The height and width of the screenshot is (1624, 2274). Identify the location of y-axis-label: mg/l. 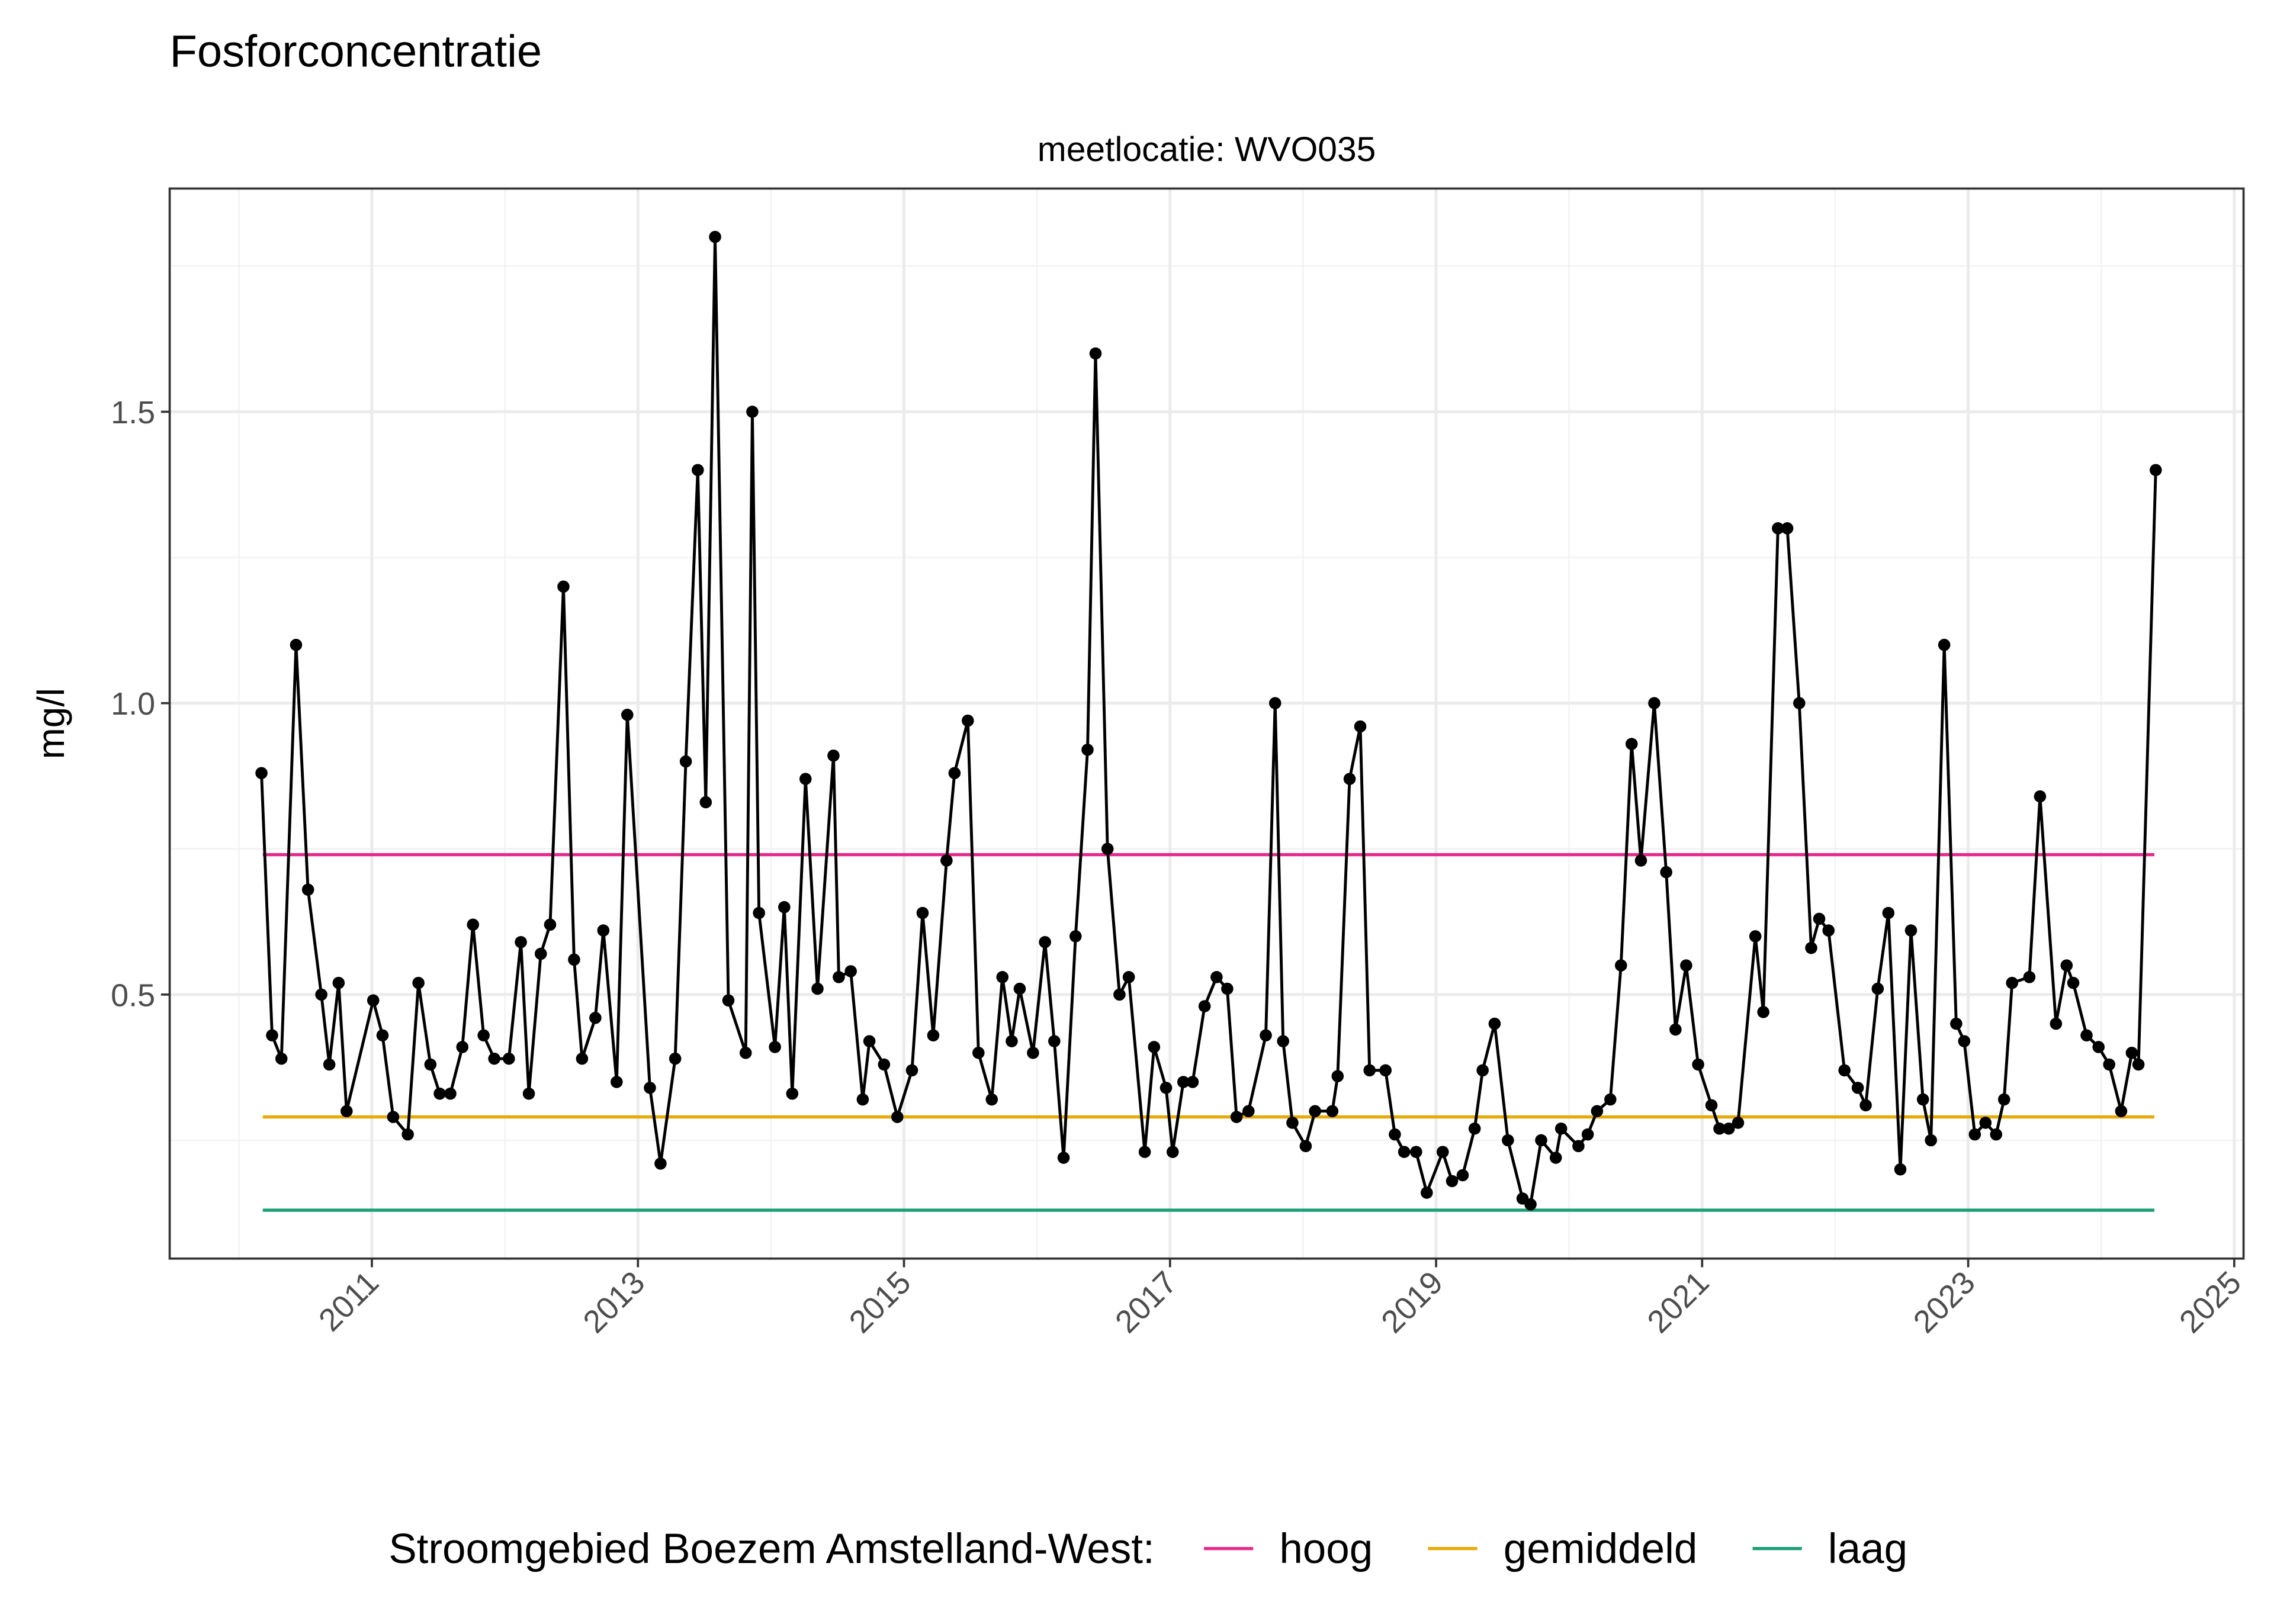
(51, 723).